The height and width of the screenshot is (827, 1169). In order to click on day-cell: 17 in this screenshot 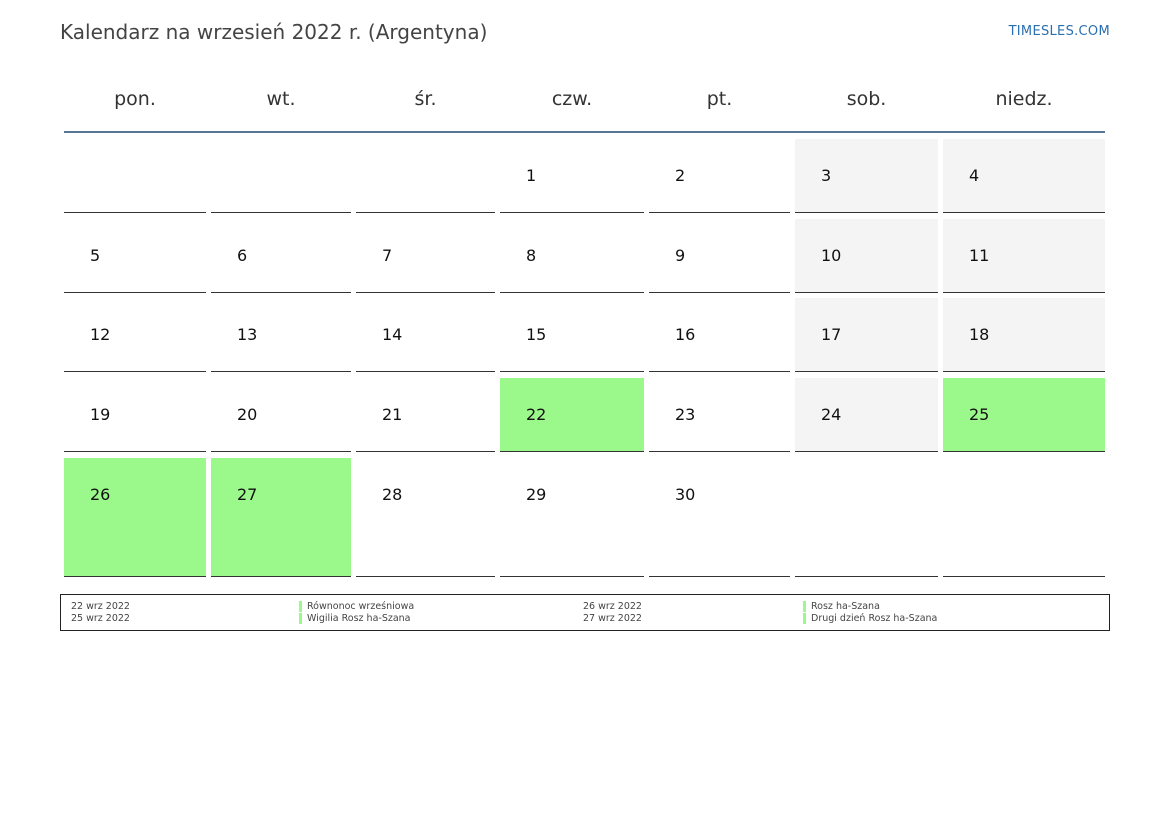, I will do `click(866, 335)`.